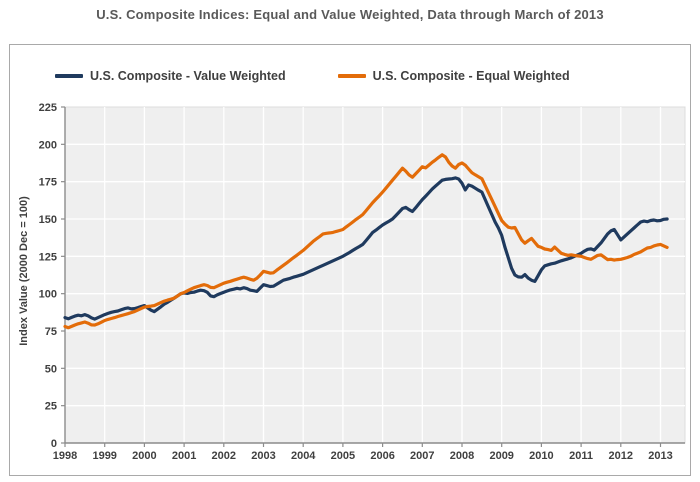 This screenshot has height=482, width=700. Describe the element at coordinates (303, 456) in the screenshot. I see `svg-text: 2004` at that location.